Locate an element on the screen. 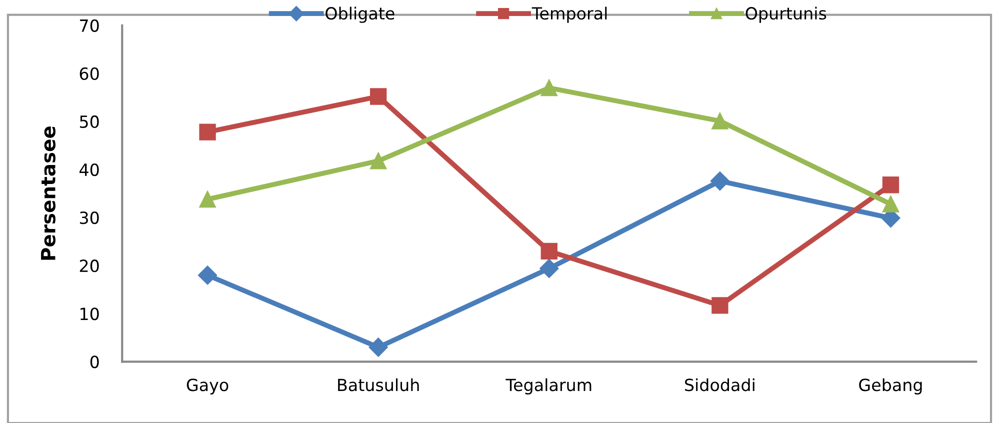  y-tick-label: 10 is located at coordinates (89, 314).